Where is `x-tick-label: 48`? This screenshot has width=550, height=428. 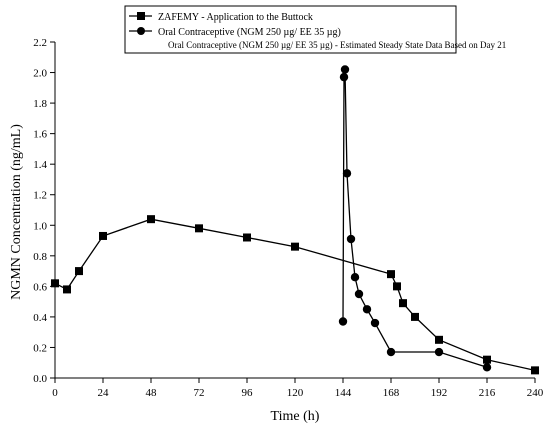
x-tick-label: 48 is located at coordinates (152, 393).